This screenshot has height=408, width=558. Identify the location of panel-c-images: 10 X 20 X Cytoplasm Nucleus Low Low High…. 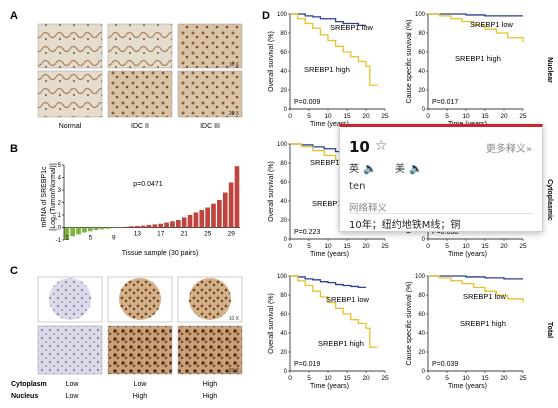
(127, 338).